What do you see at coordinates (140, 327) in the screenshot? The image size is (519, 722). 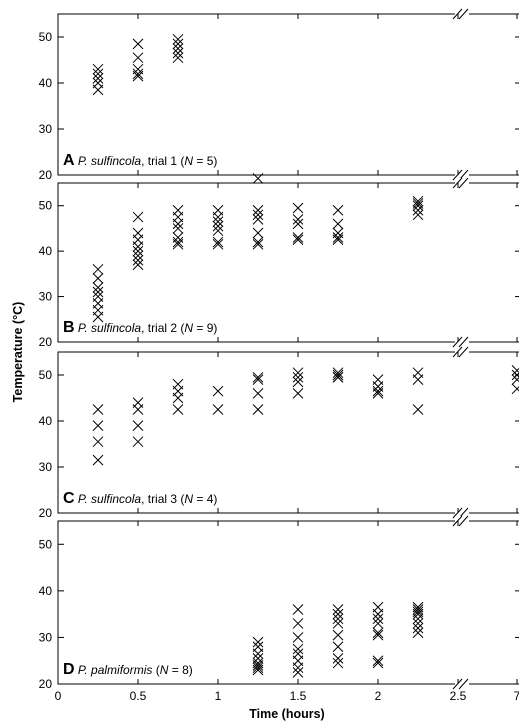 I see `panel-label: B P. sulfincola, trial 2 (N = 9)` at bounding box center [140, 327].